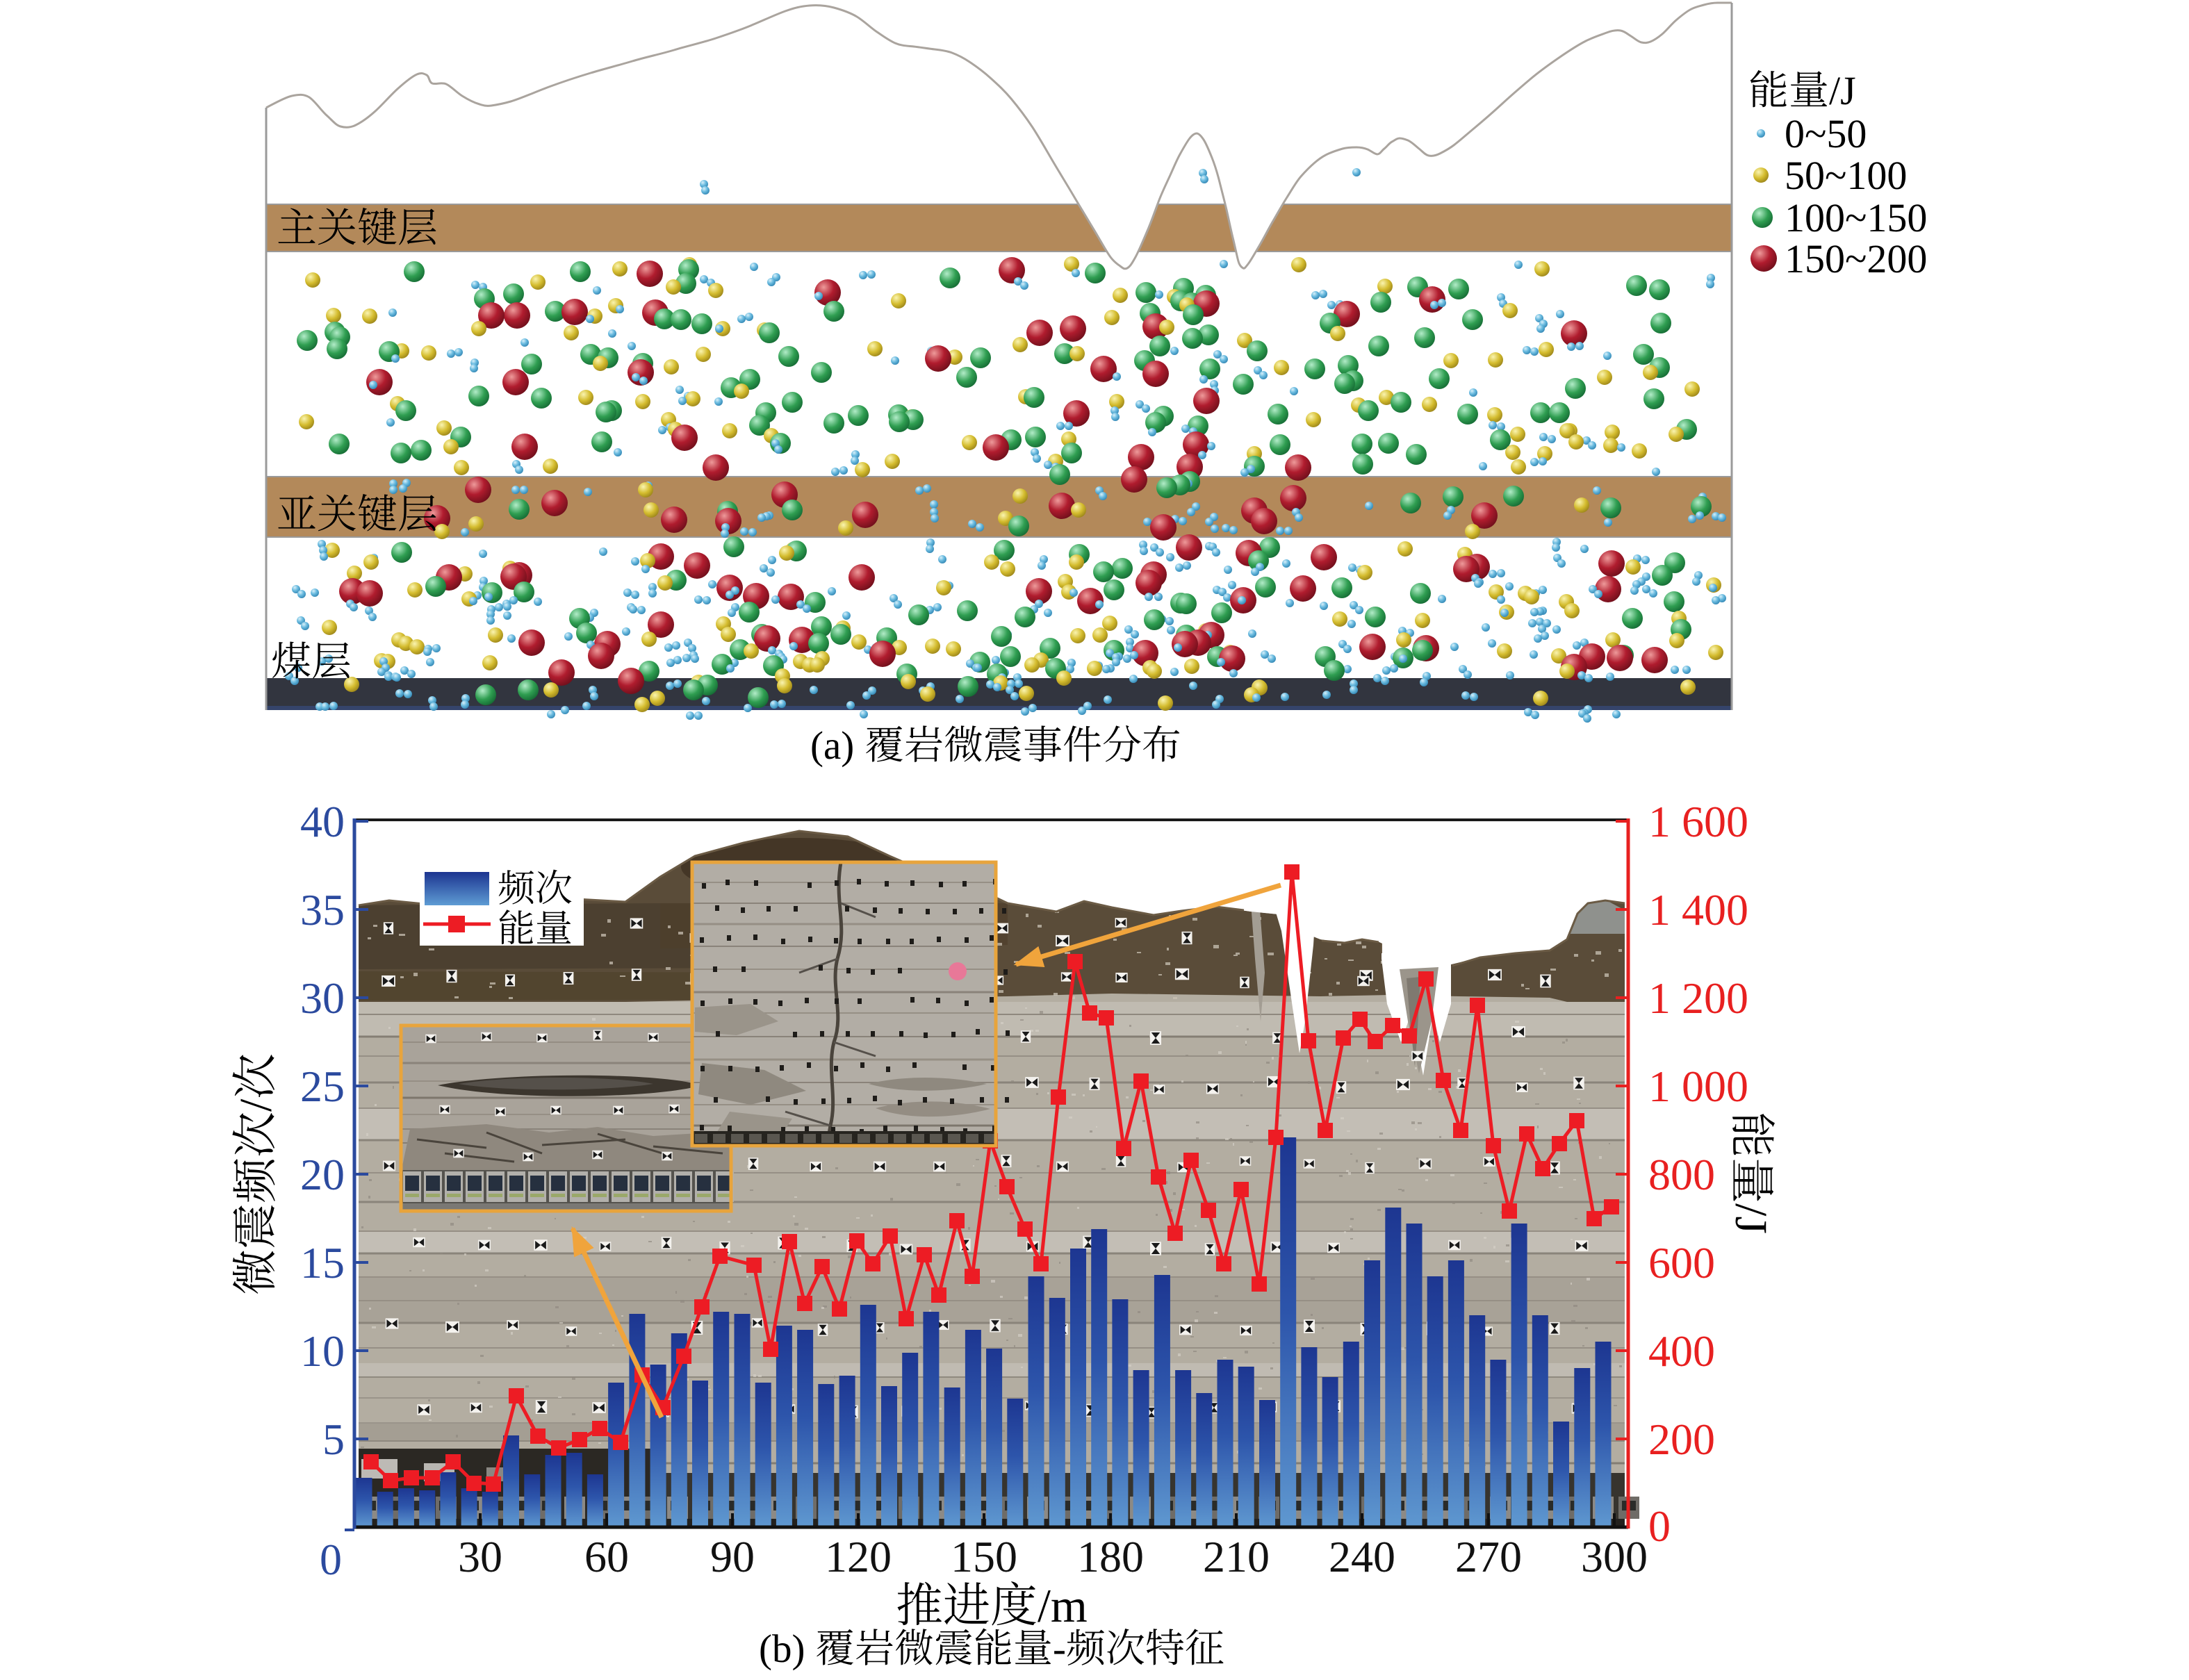 This screenshot has width=2189, height=1680. Describe the element at coordinates (322, 1262) in the screenshot. I see `svg-text: 15` at that location.